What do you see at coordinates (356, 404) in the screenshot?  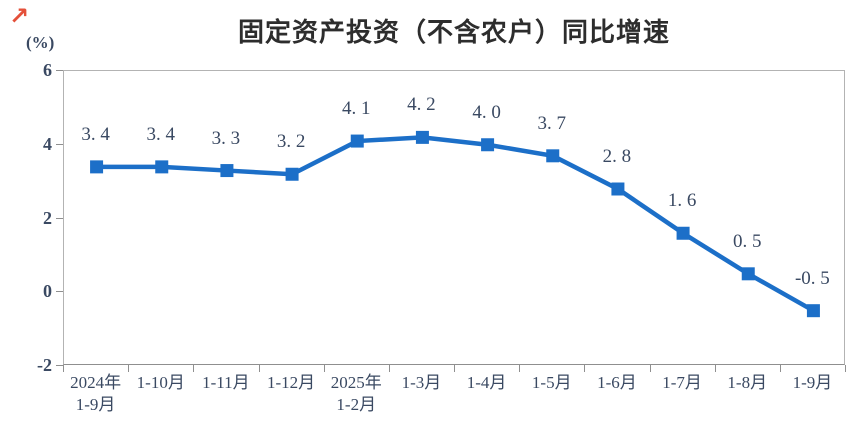 I see `x-category-label-line: 1-2月` at bounding box center [356, 404].